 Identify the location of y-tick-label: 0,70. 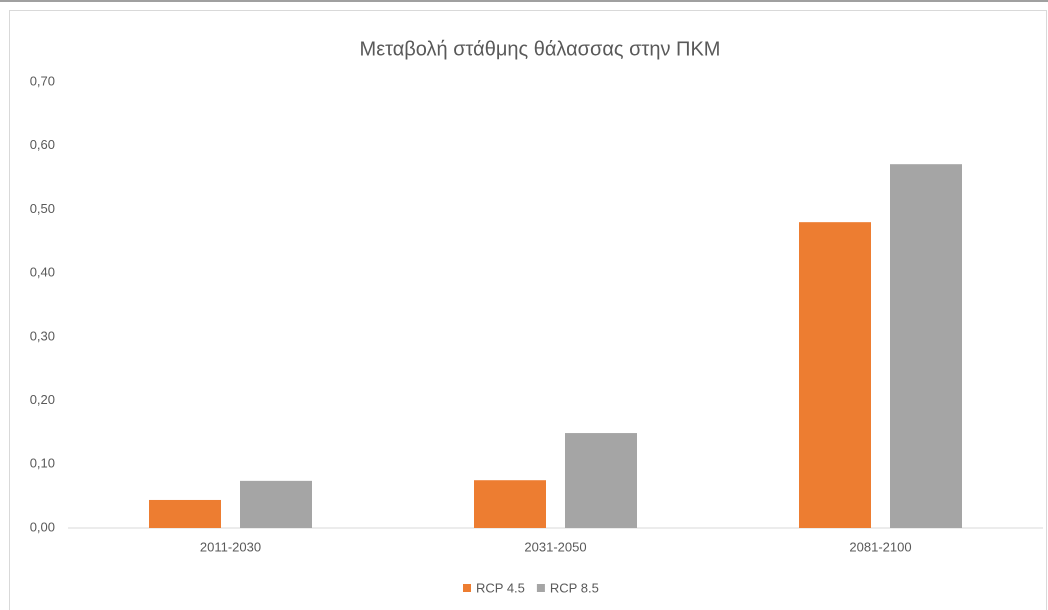
(42, 80).